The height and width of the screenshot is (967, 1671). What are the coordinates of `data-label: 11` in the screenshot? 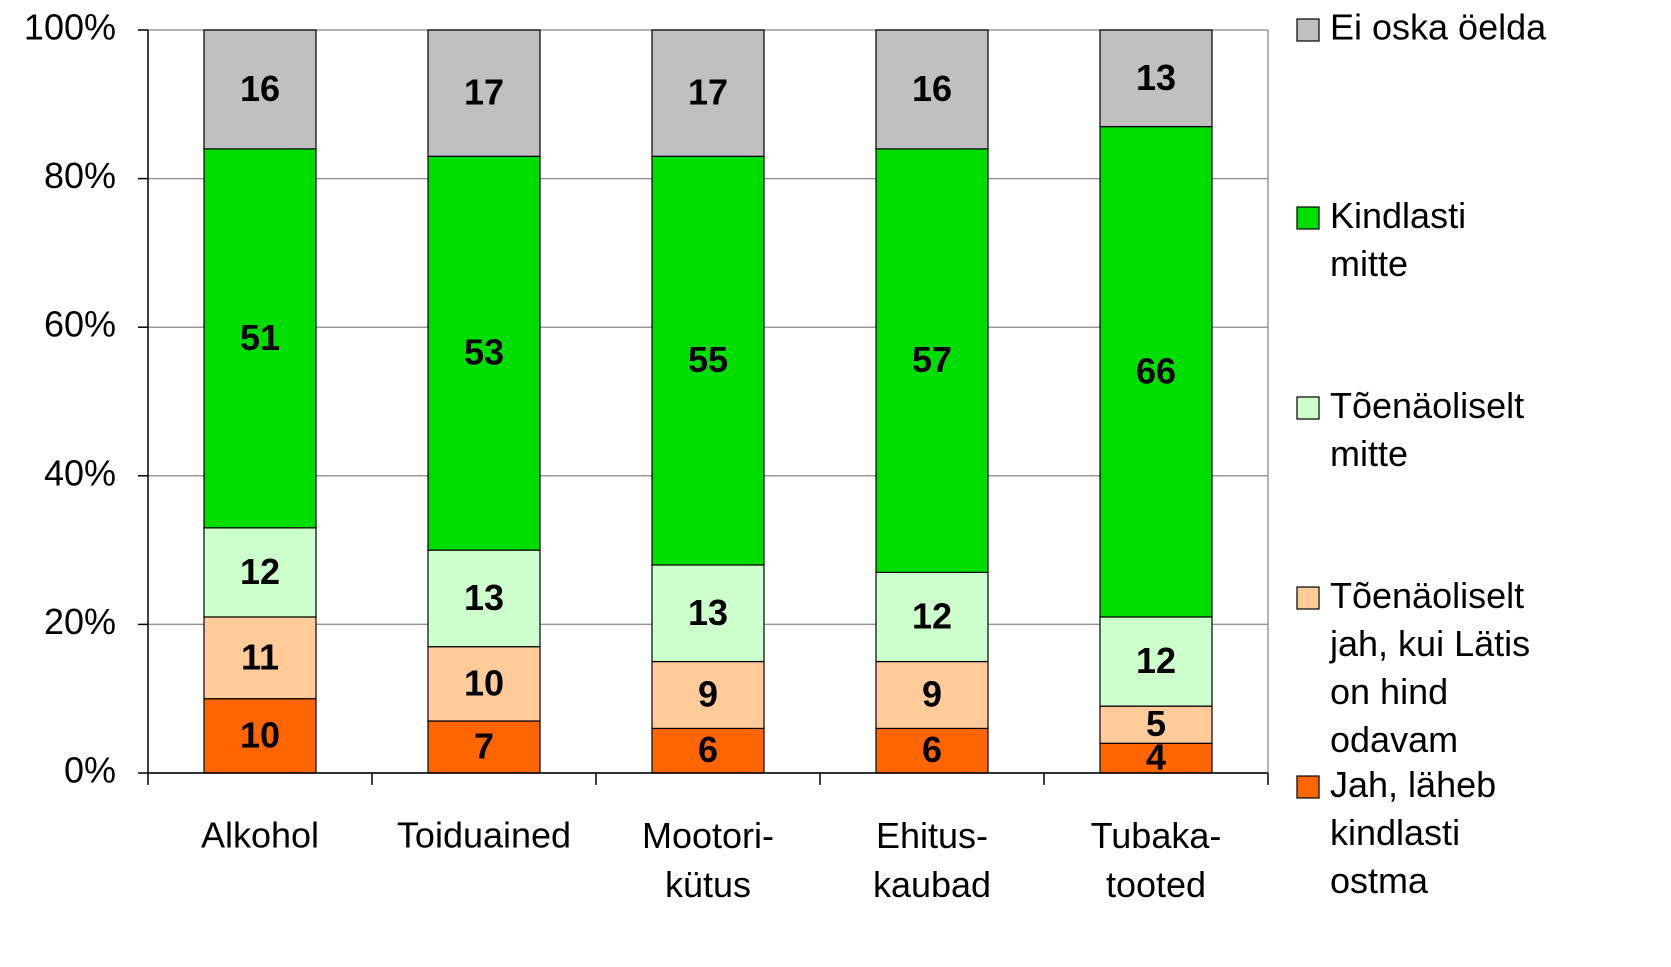 It's located at (260, 656).